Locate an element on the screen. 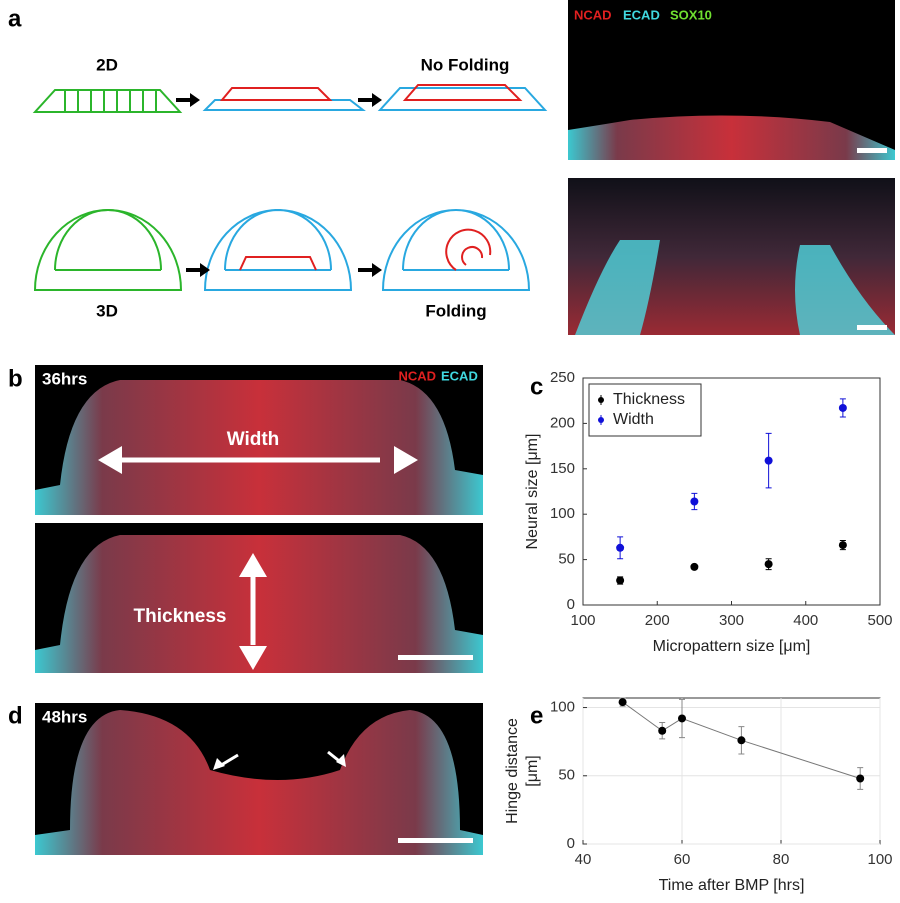  x-tick-label: 60 is located at coordinates (682, 859).